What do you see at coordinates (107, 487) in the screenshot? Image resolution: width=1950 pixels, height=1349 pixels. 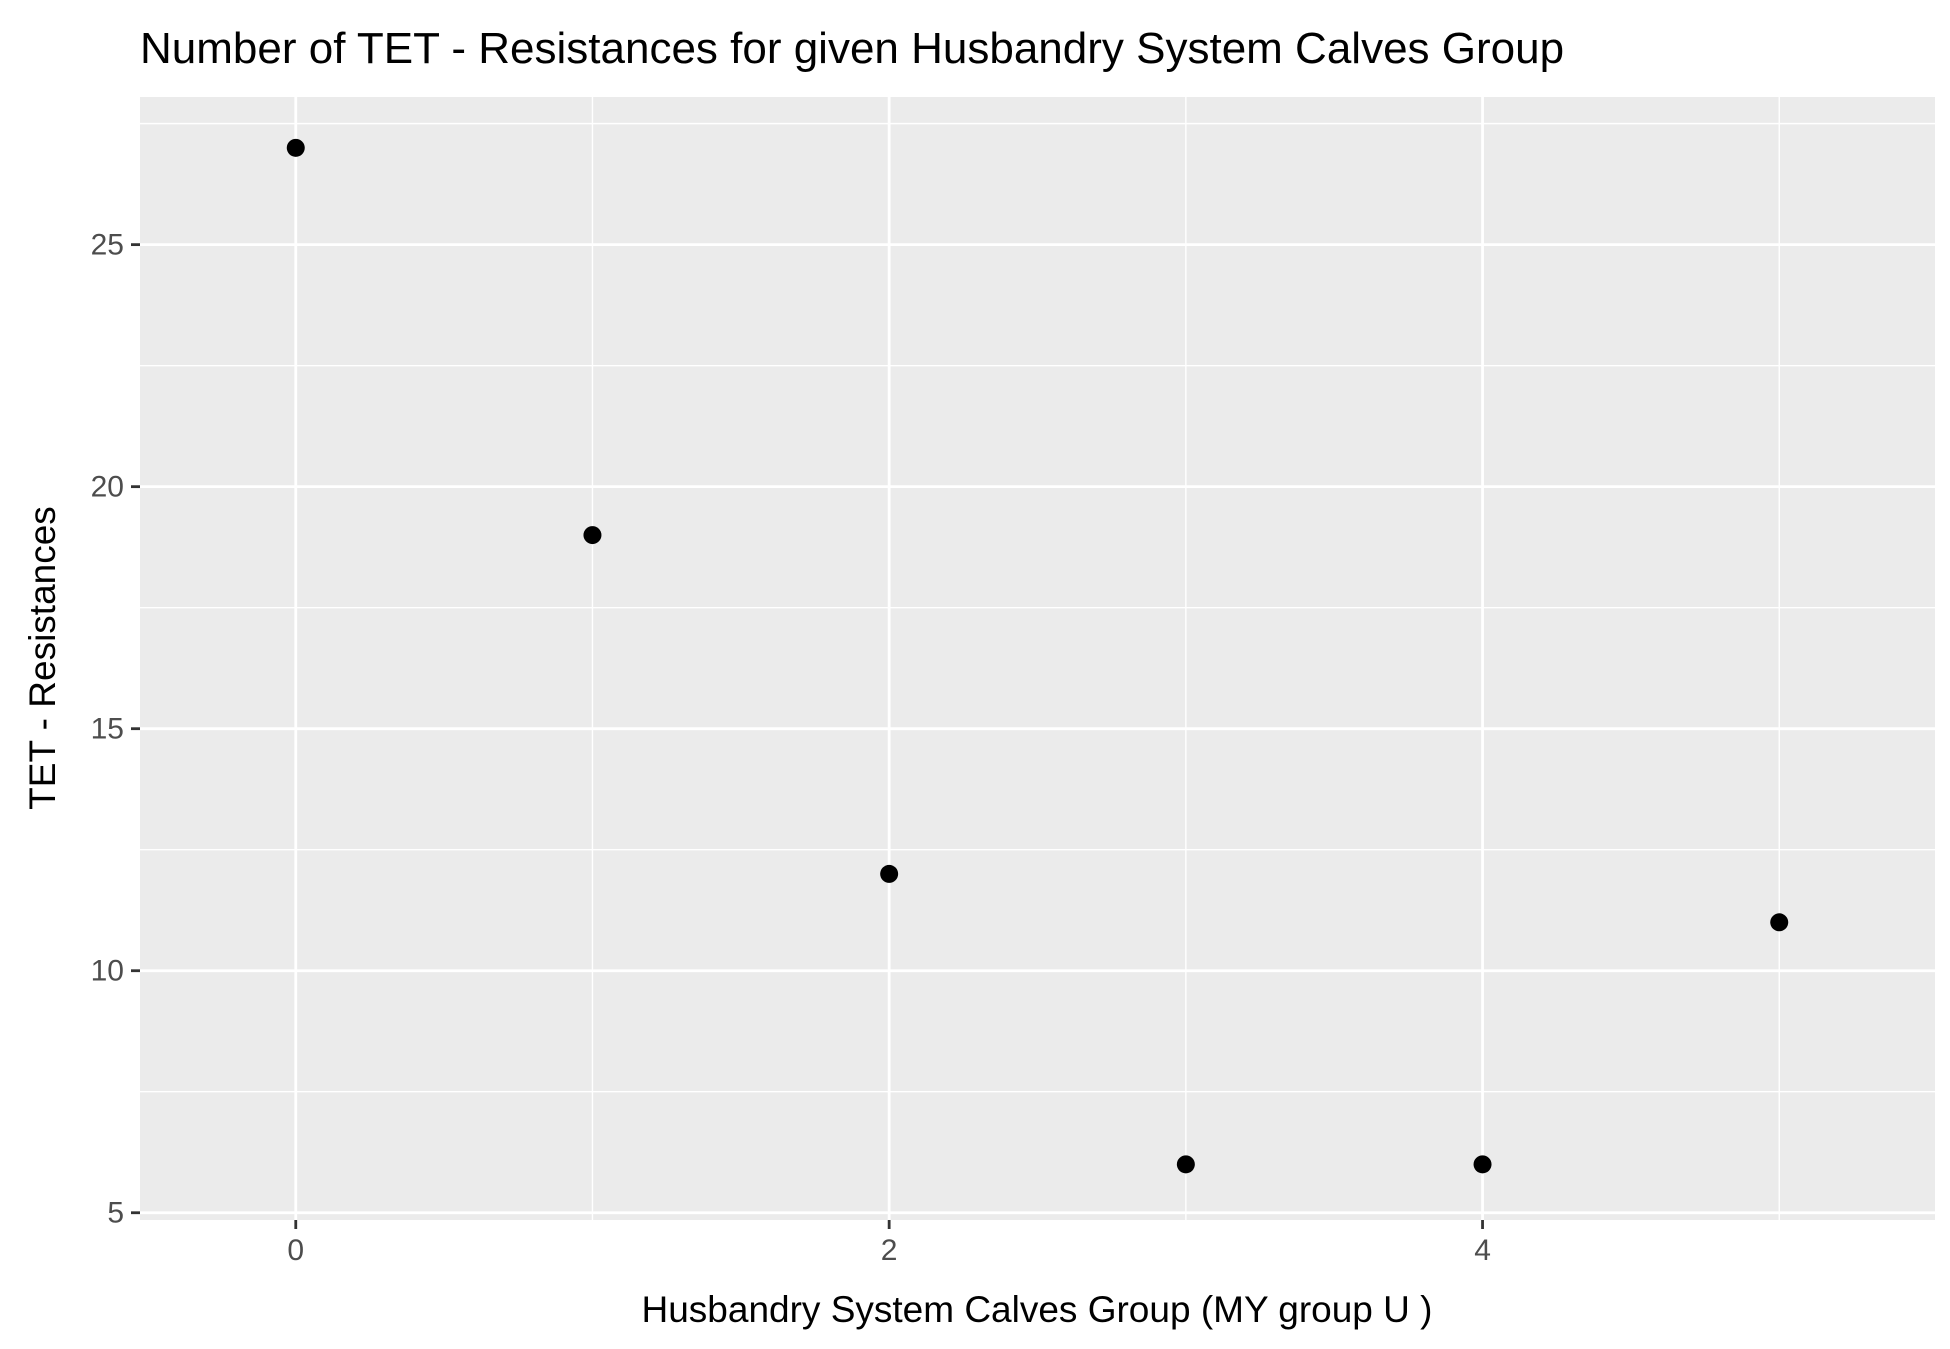 I see `y-tick-label: 20` at bounding box center [107, 487].